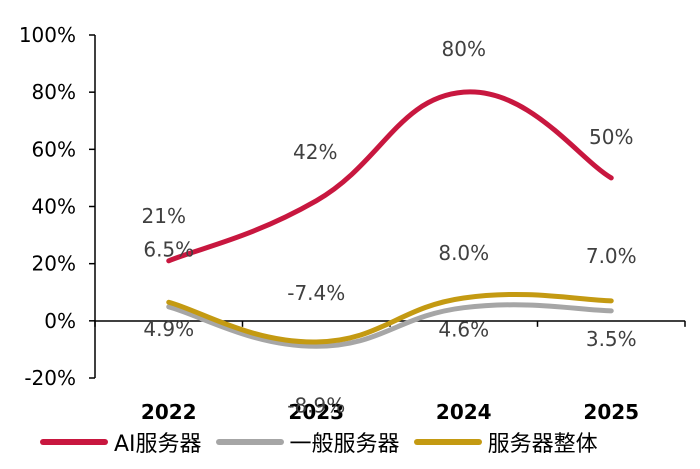  What do you see at coordinates (611, 137) in the screenshot?
I see `data-label-ai: 50%` at bounding box center [611, 137].